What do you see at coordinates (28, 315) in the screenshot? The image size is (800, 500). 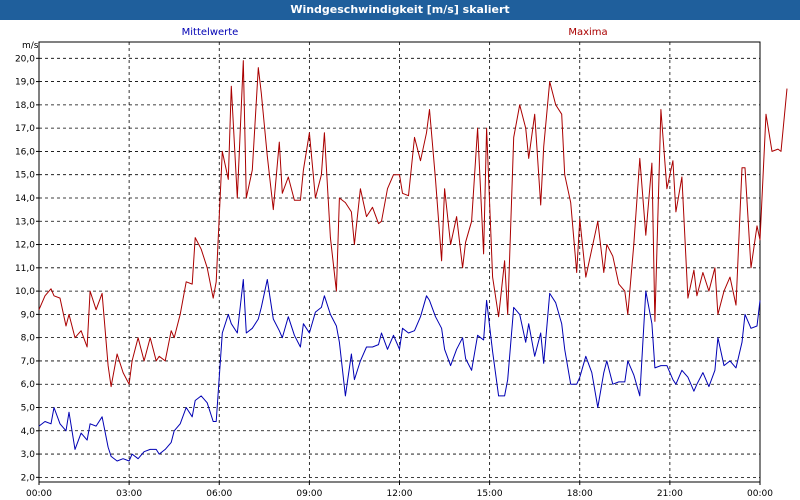 I see `y-tick-label: 9,0` at bounding box center [28, 315].